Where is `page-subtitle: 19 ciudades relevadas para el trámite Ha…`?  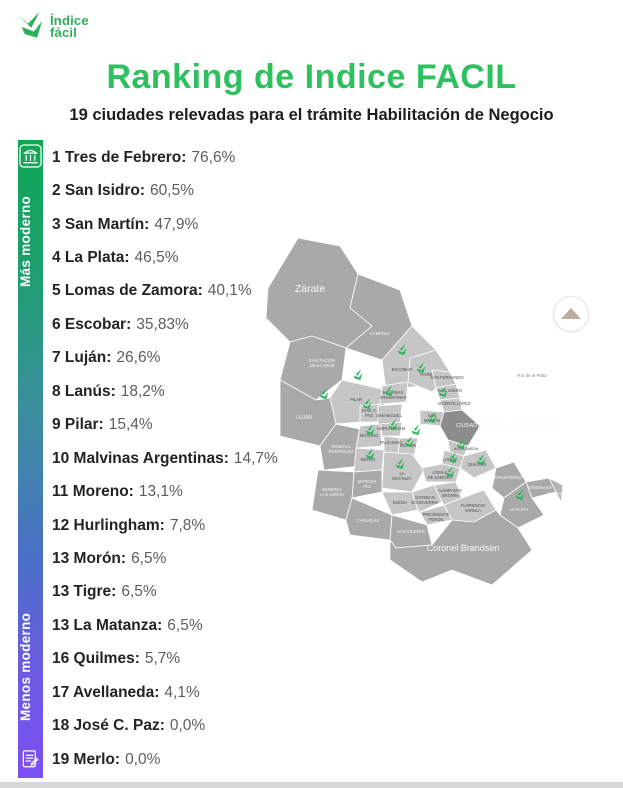
page-subtitle: 19 ciudades relevadas para el trámite Ha… is located at coordinates (311, 115).